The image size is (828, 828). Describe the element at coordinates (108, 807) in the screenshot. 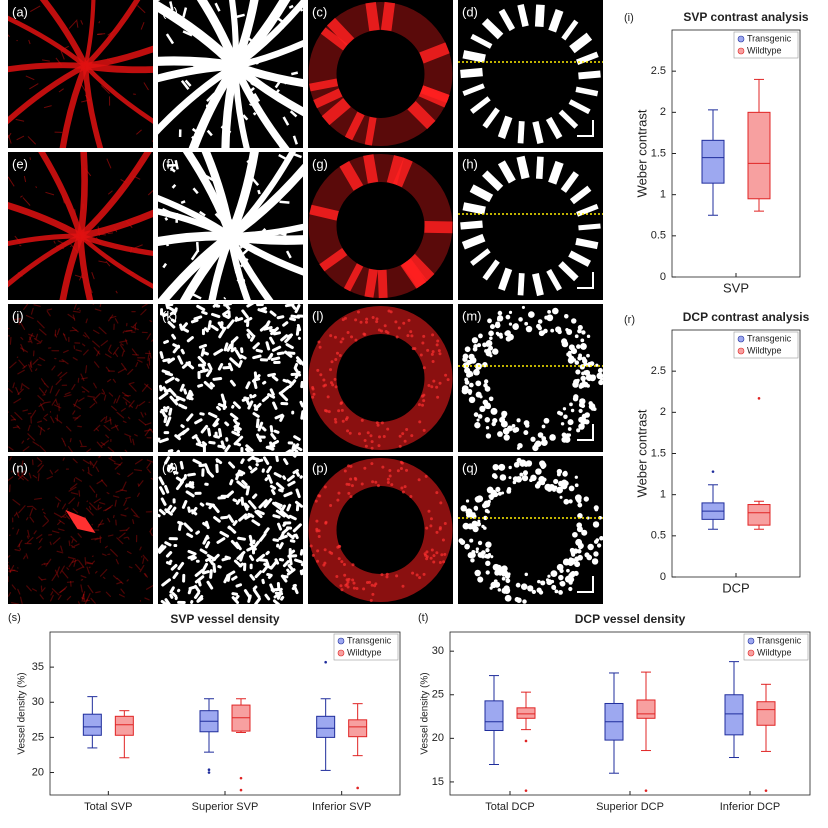

I see `x-tick-label: Total SVP` at that location.